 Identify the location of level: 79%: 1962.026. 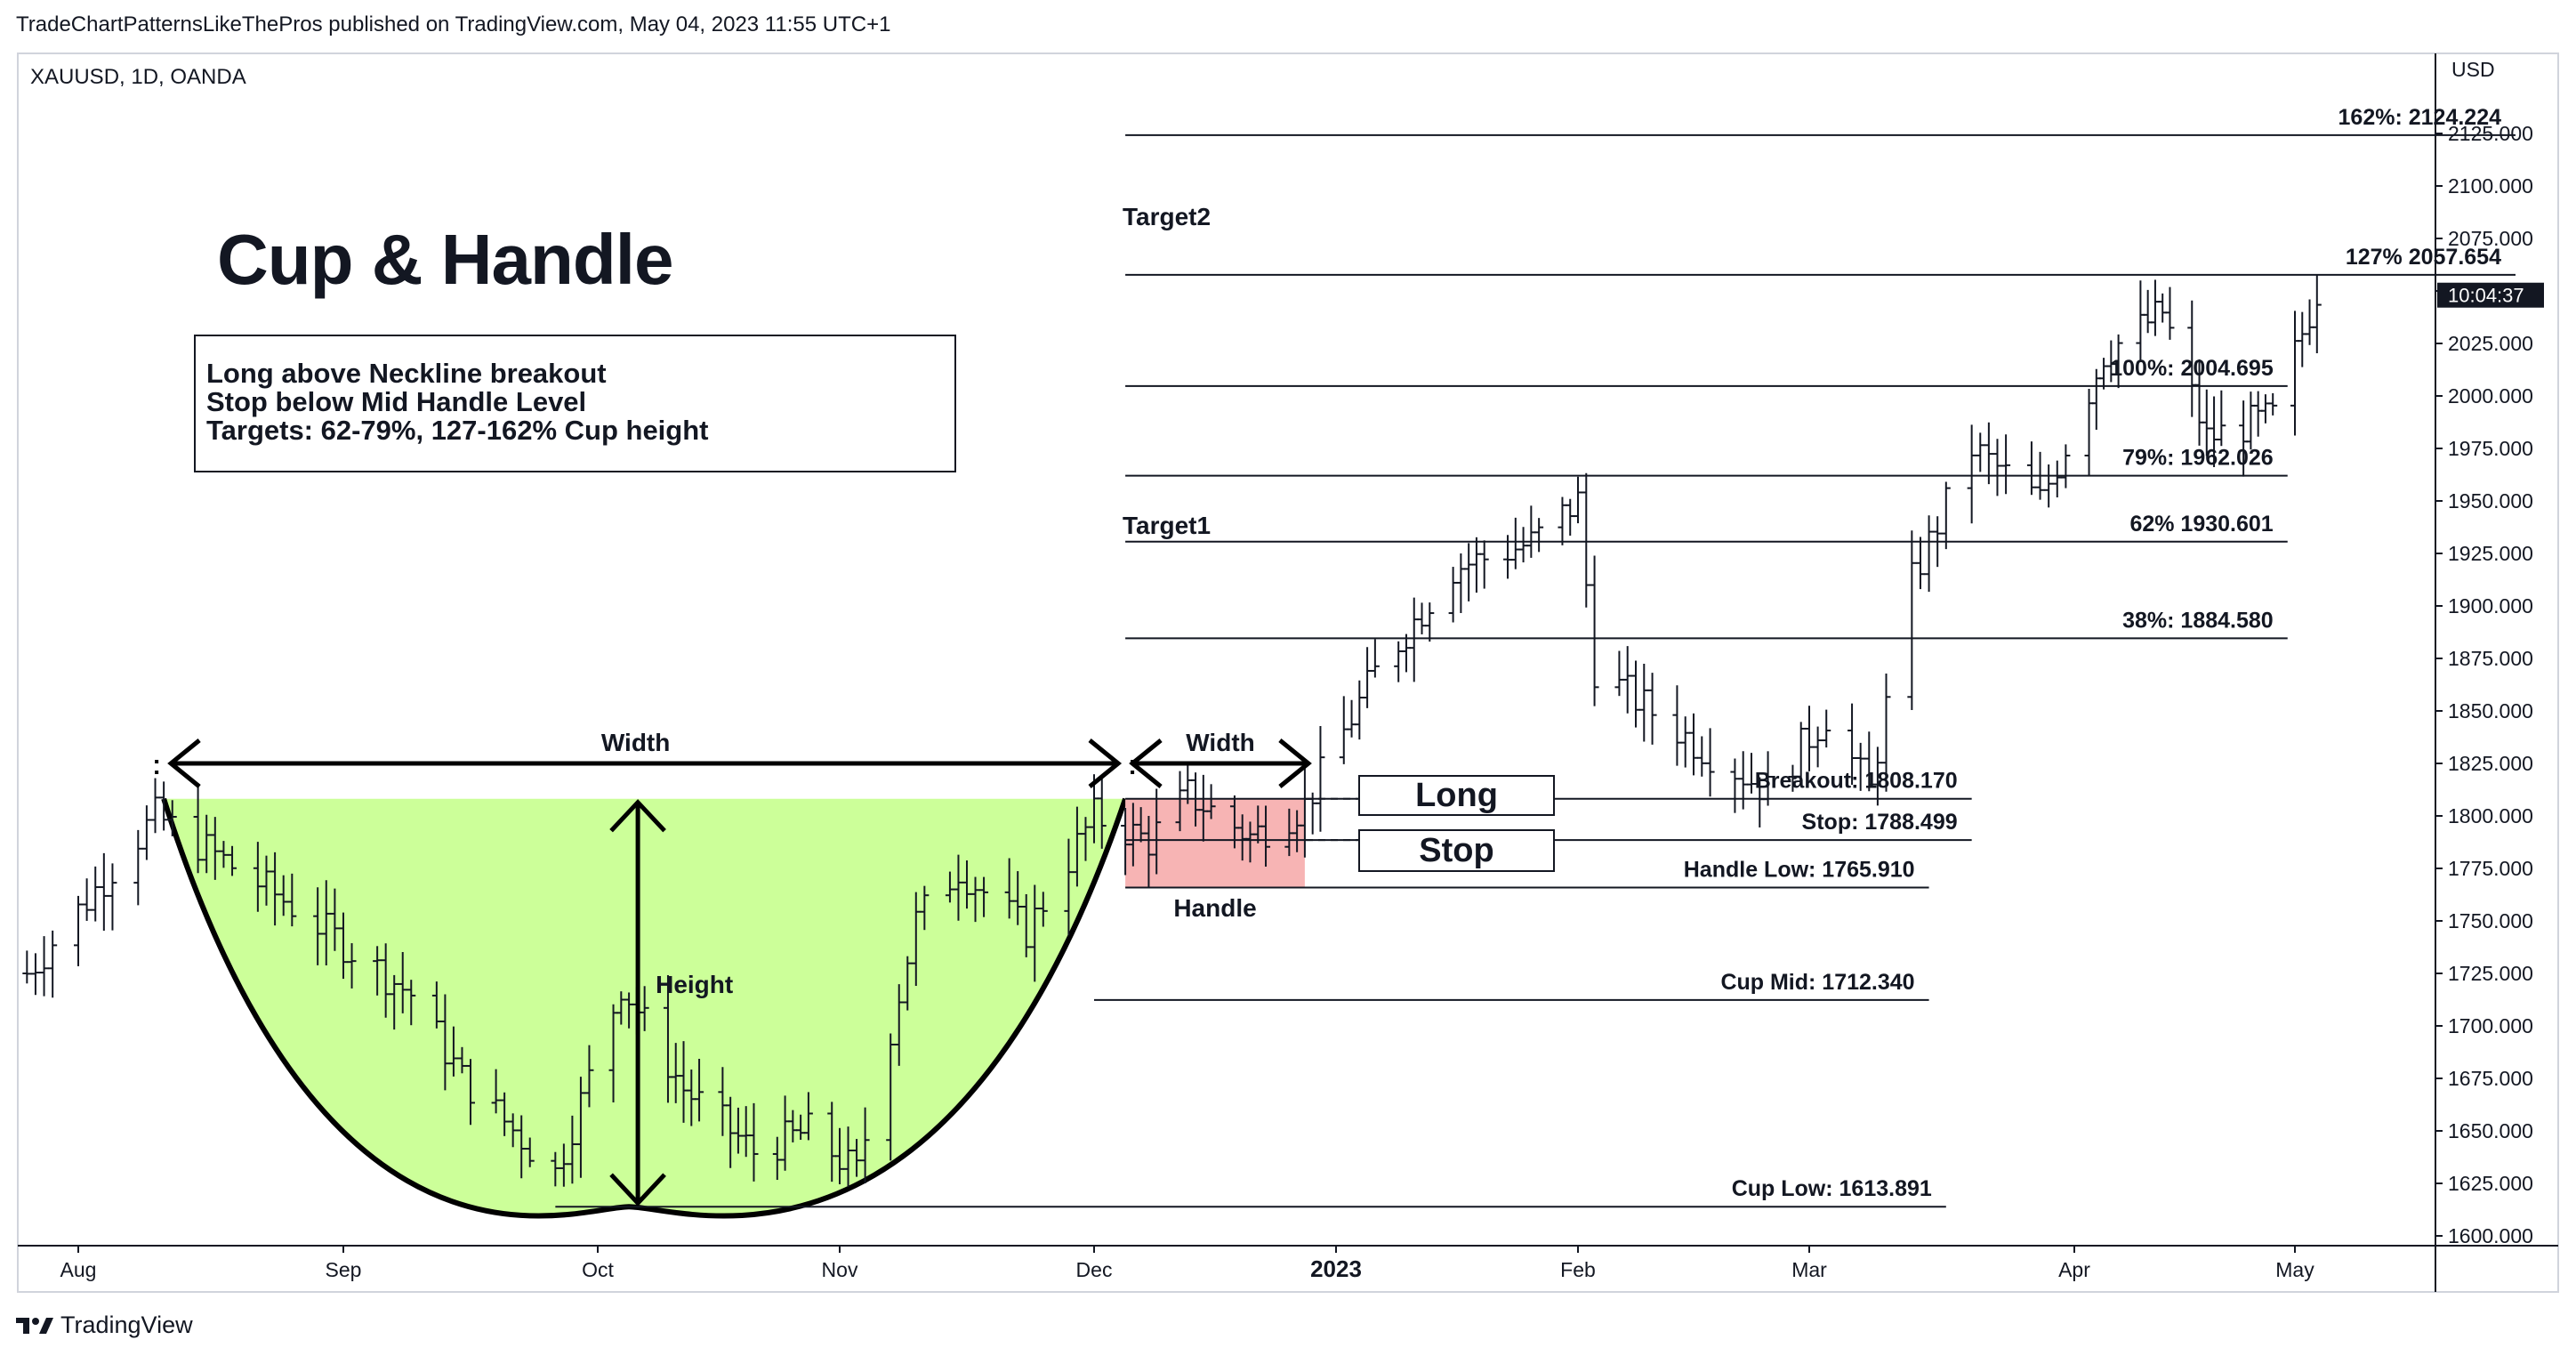
(1706, 461).